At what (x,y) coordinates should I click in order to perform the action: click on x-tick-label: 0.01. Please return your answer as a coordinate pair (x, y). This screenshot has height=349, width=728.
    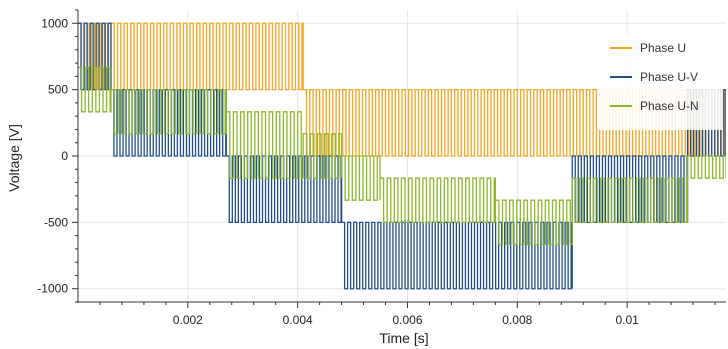
    Looking at the image, I should click on (627, 320).